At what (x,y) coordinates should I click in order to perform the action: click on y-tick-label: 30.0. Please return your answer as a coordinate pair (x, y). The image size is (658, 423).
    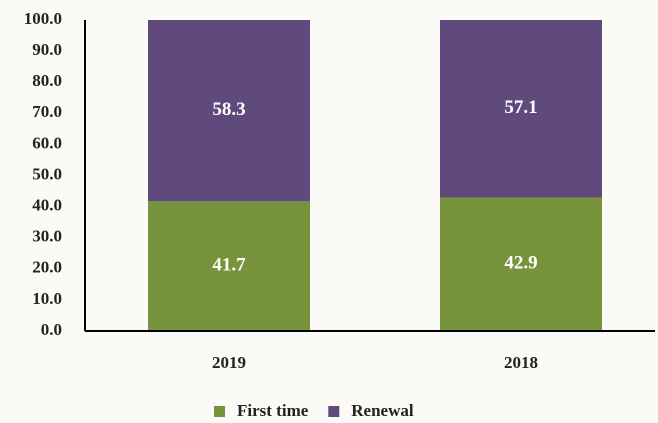
    Looking at the image, I should click on (47, 236).